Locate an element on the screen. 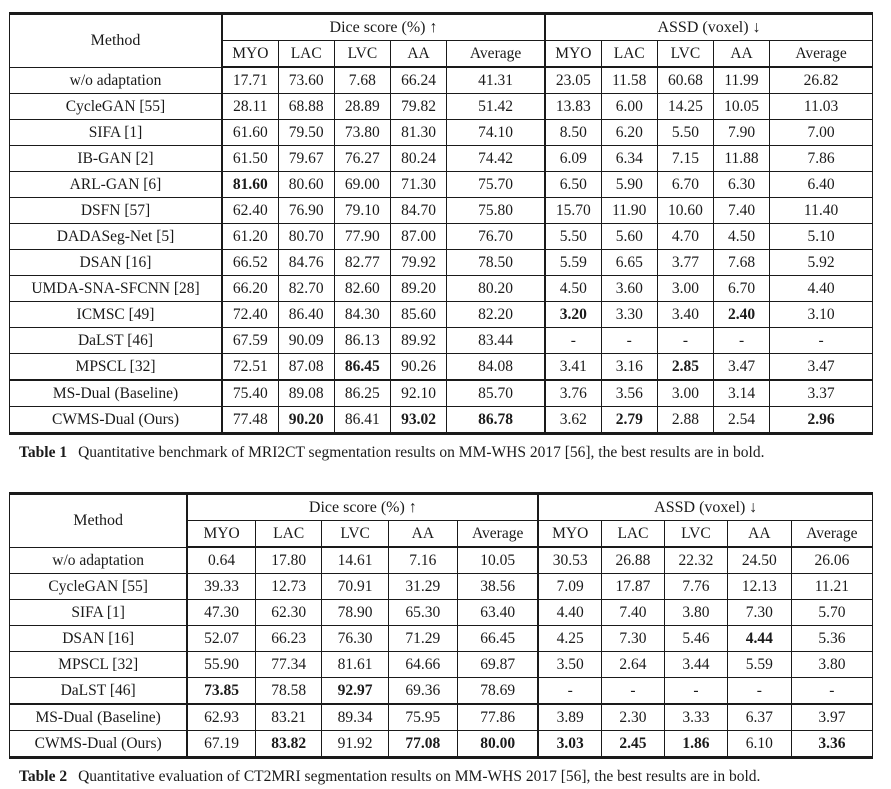 Image resolution: width=891 pixels, height=789 pixels. dice-cell: 69.00 is located at coordinates (362, 184).